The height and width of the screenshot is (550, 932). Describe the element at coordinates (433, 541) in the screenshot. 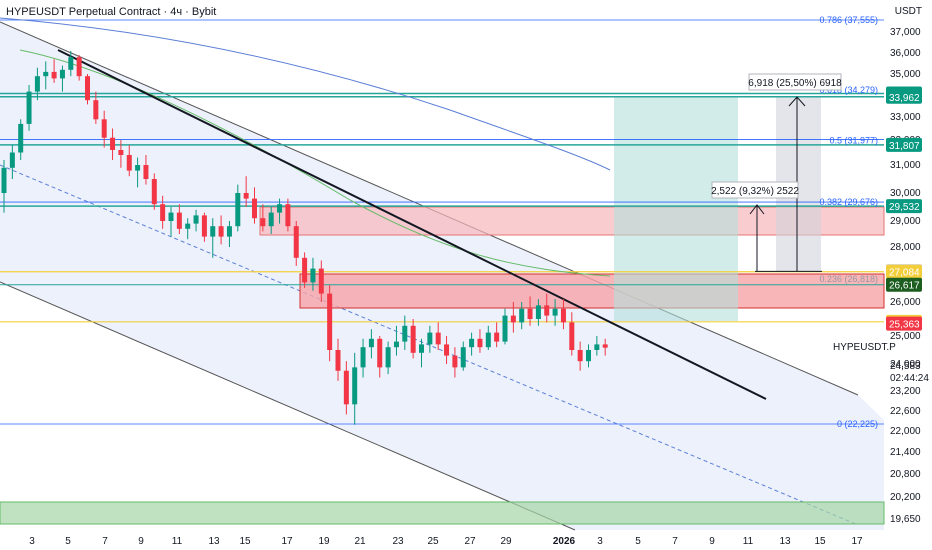

I see `x-tick-label: 25` at that location.